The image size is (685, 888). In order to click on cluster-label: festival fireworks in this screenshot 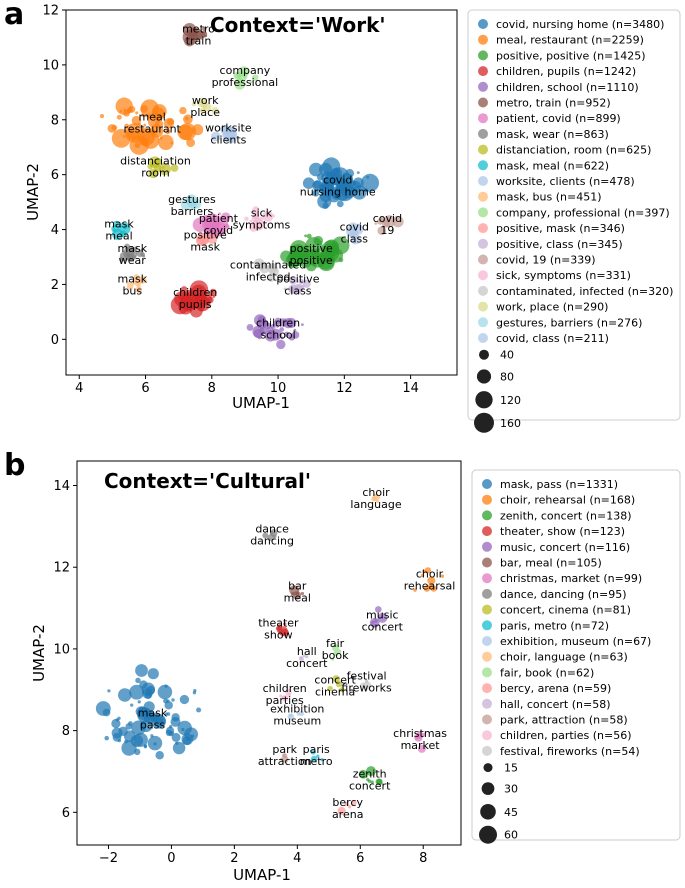, I will do `click(366, 682)`.